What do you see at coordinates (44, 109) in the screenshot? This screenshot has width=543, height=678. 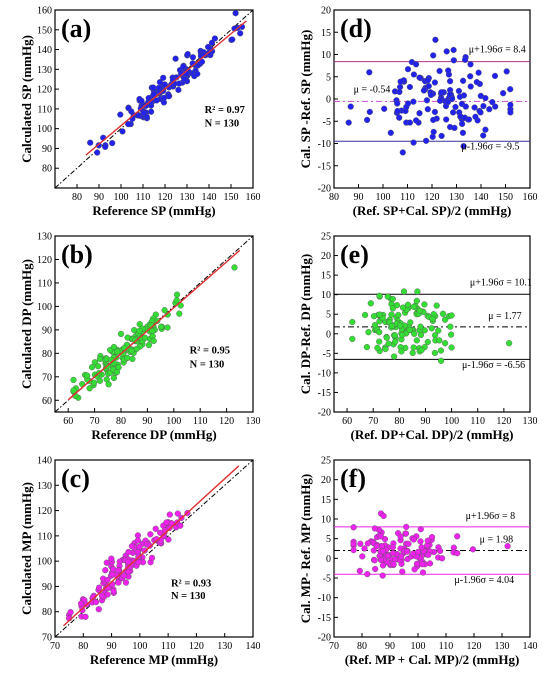 I see `chart-a-ytick-label: 110` at bounding box center [44, 109].